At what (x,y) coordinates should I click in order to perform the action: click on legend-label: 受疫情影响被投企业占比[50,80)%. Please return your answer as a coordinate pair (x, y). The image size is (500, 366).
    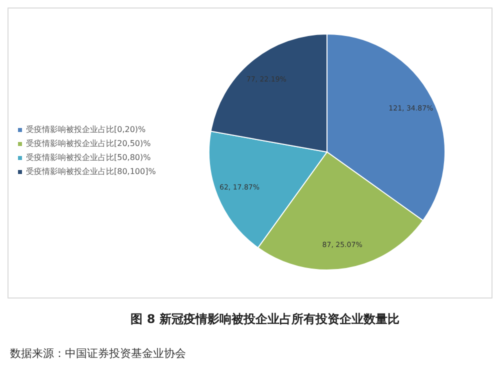
    Looking at the image, I should click on (89, 157).